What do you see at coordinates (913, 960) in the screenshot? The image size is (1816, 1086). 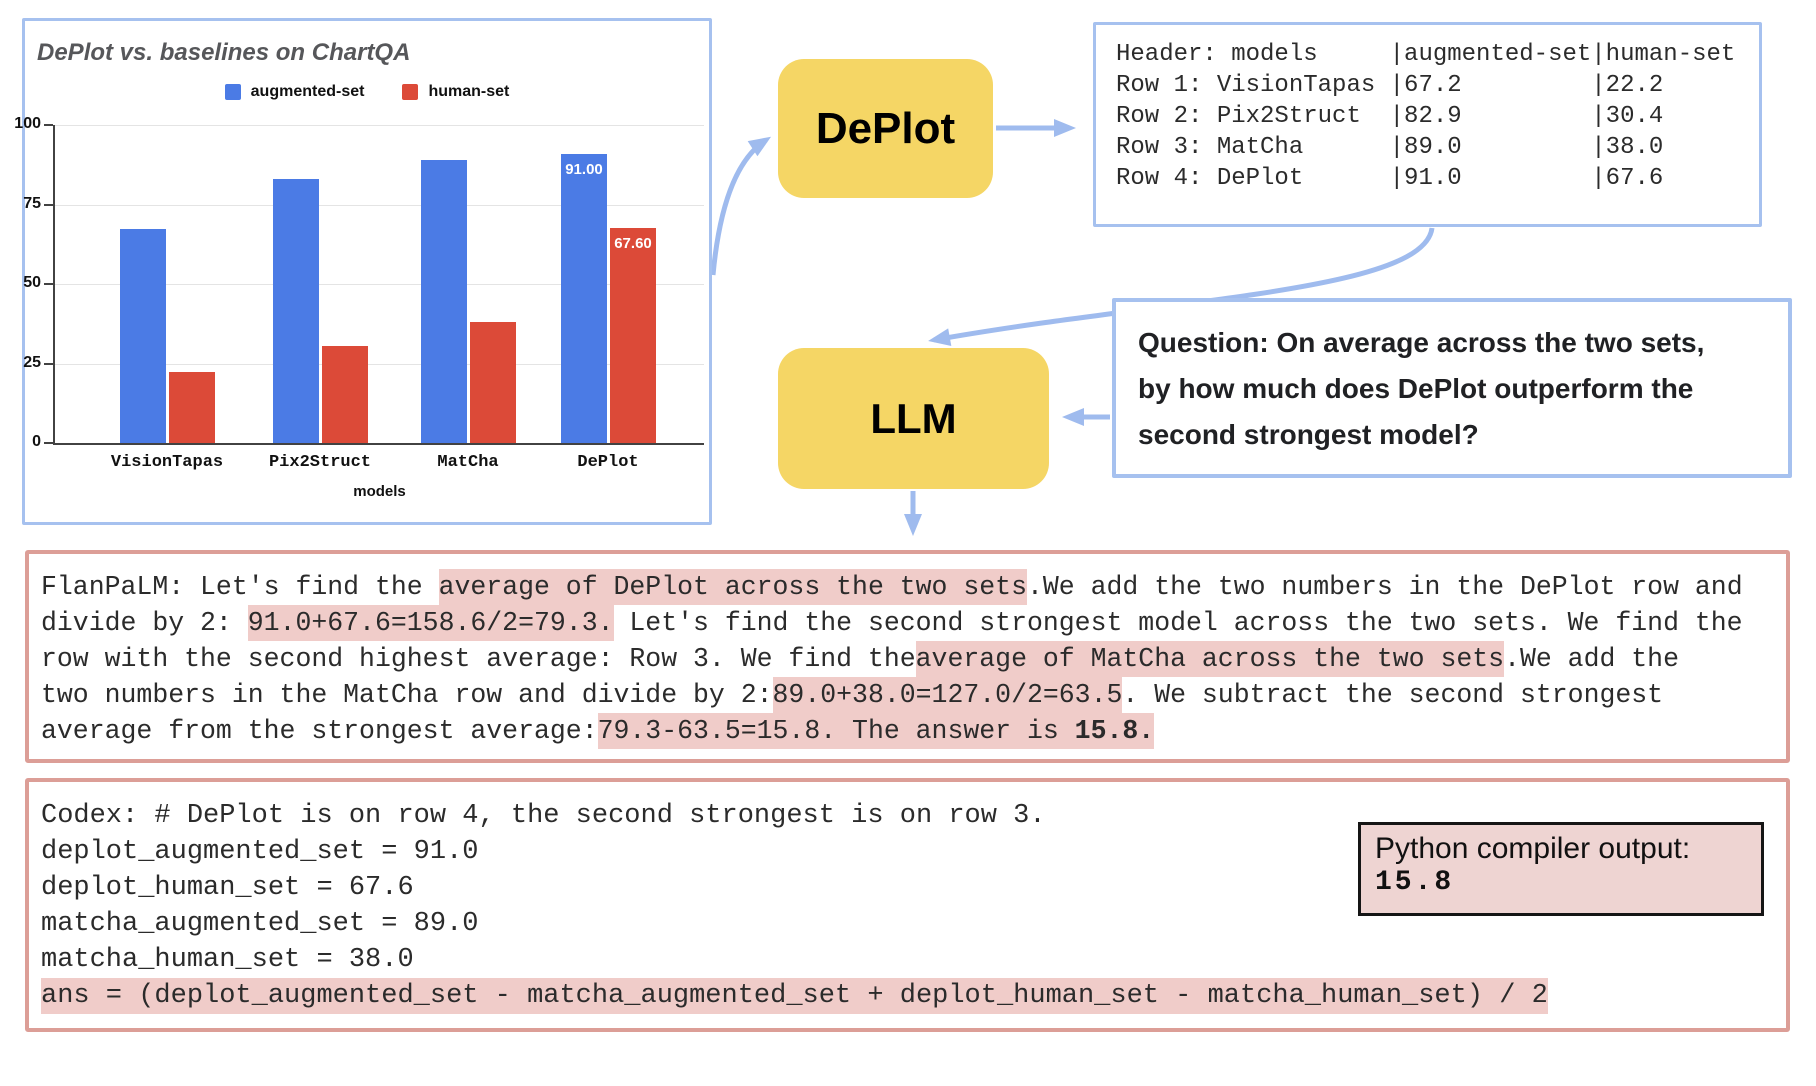 I see `codex-line: matcha_human_set = 38.0` at bounding box center [913, 960].